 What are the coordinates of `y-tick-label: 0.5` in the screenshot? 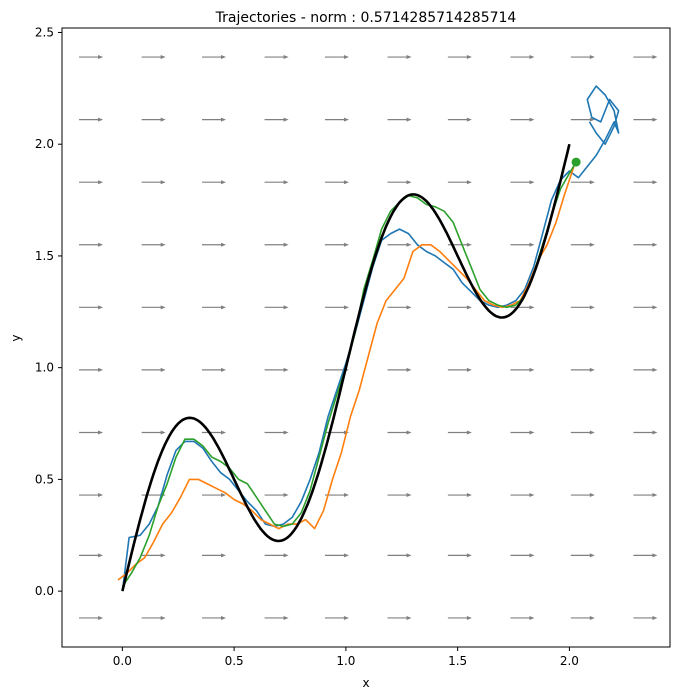 It's located at (44, 479).